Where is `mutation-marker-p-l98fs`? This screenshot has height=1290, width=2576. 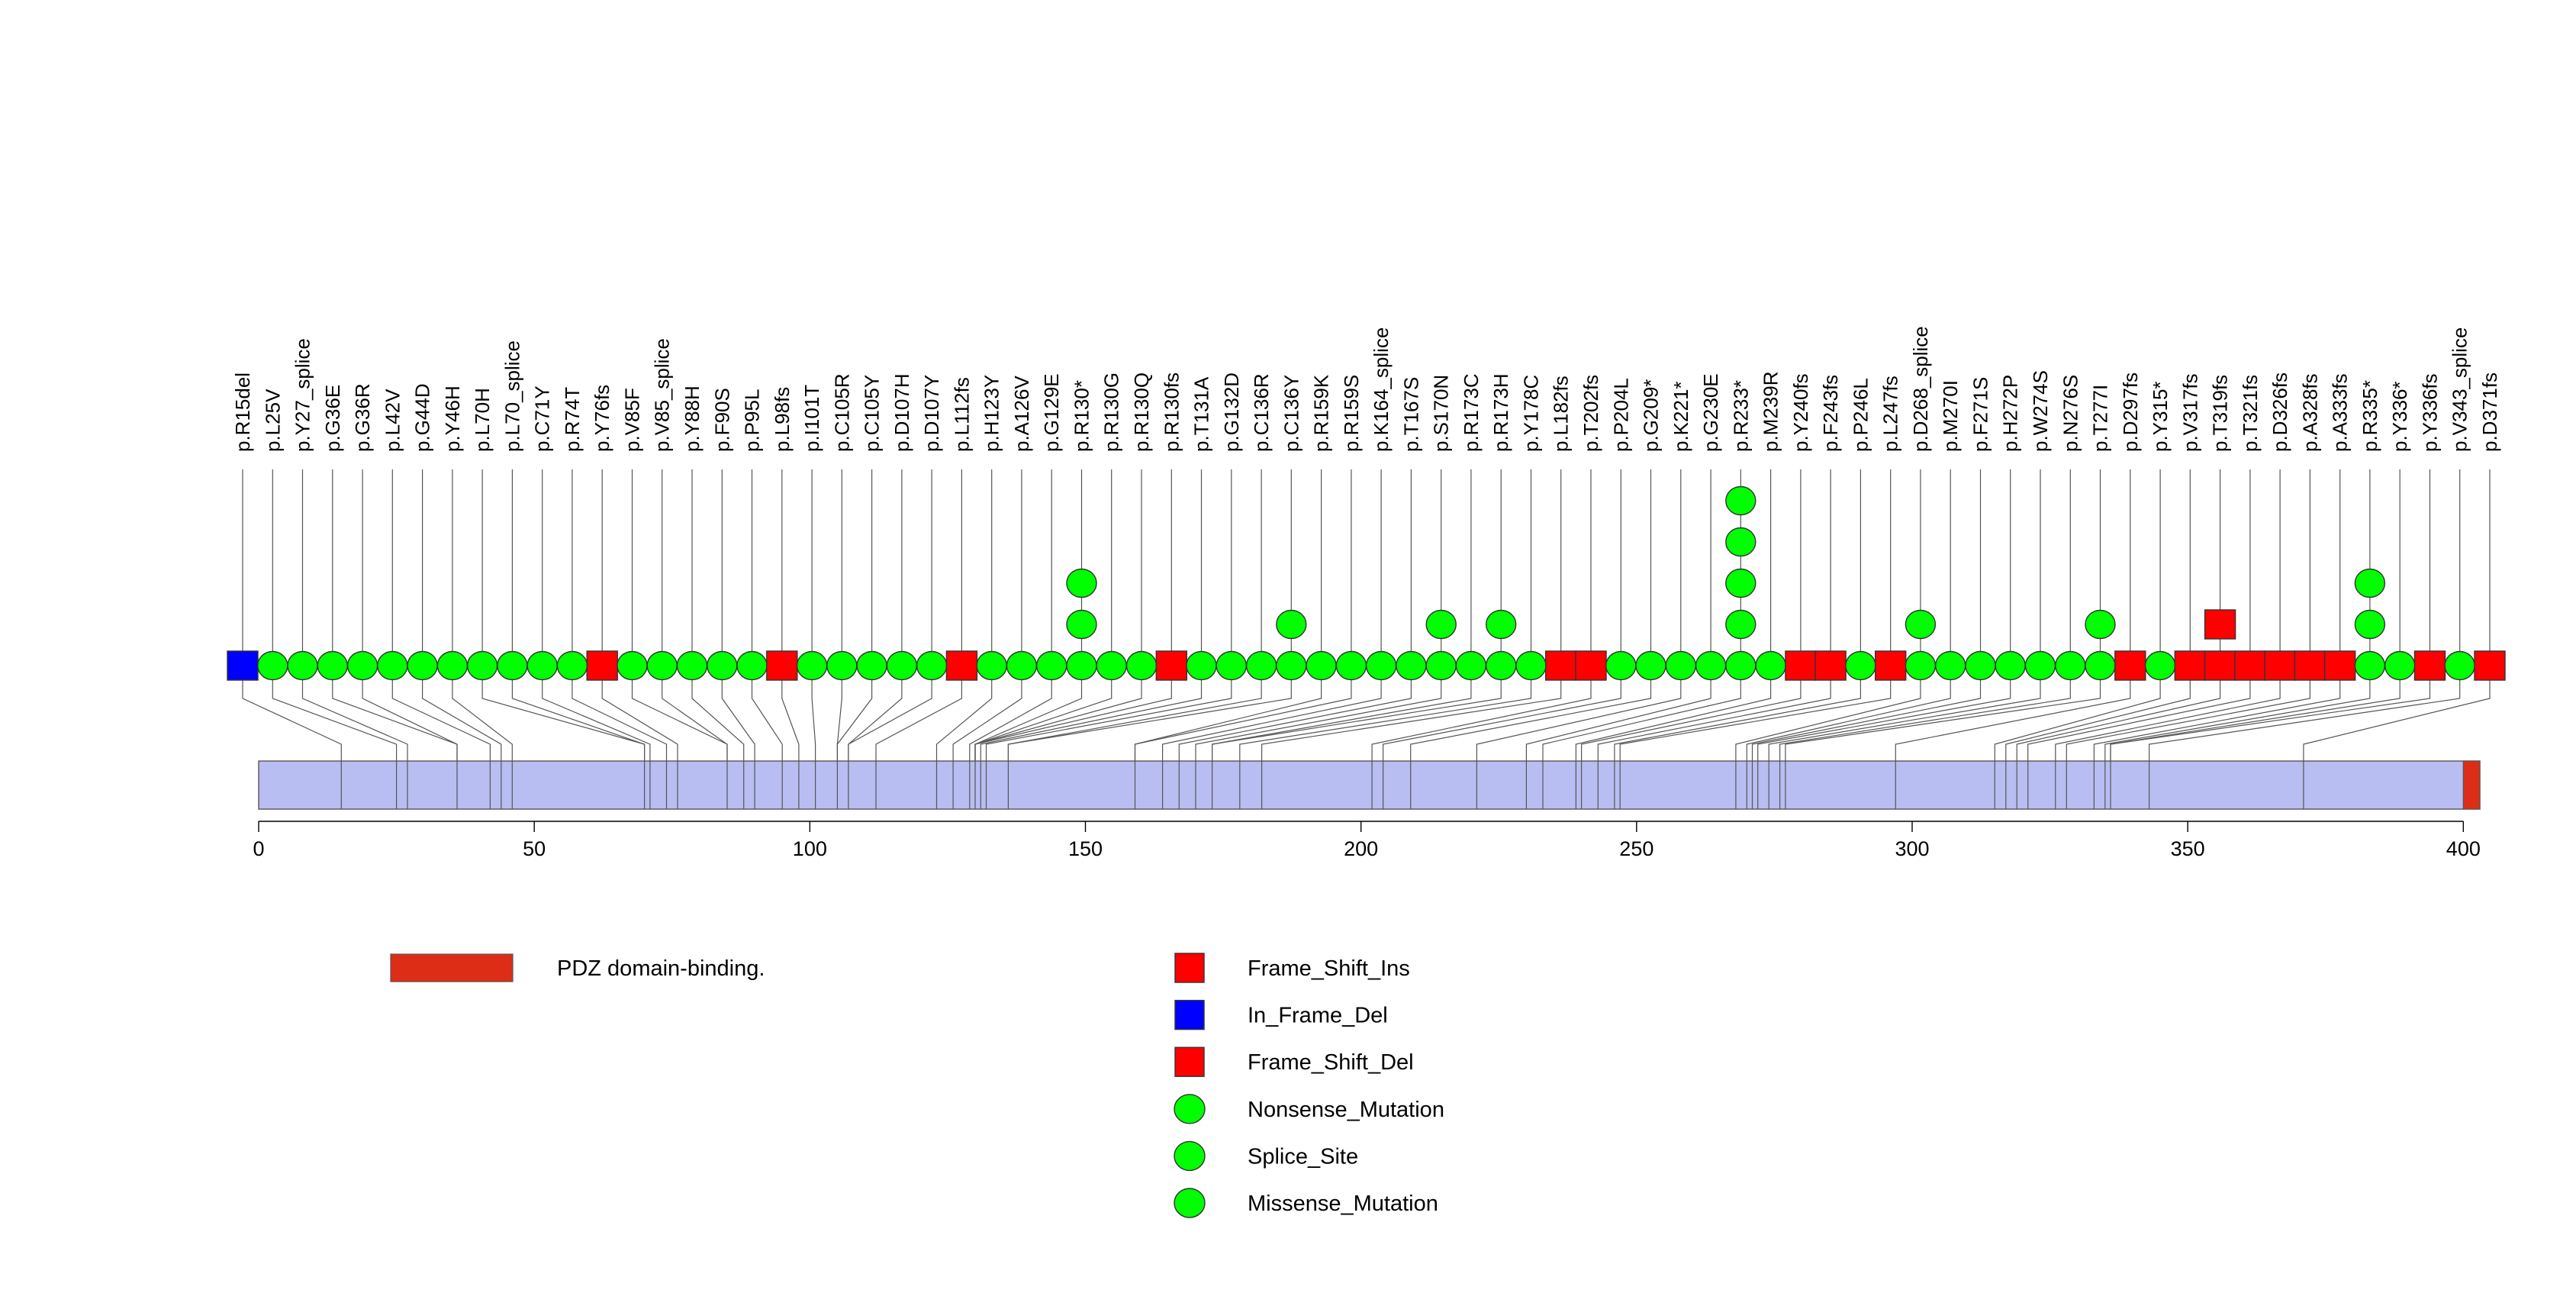 mutation-marker-p-l98fs is located at coordinates (782, 665).